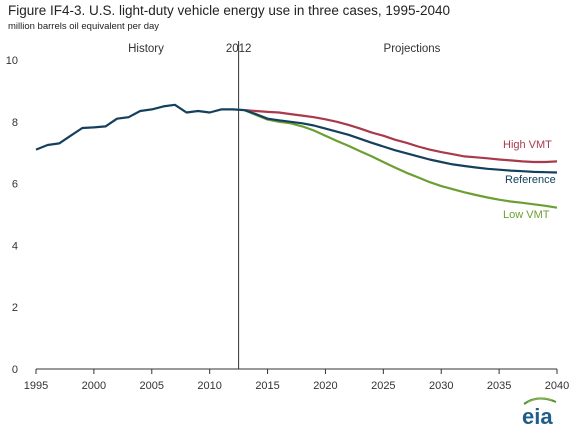 Image resolution: width=580 pixels, height=445 pixels. I want to click on x-tick-label: 2035, so click(499, 386).